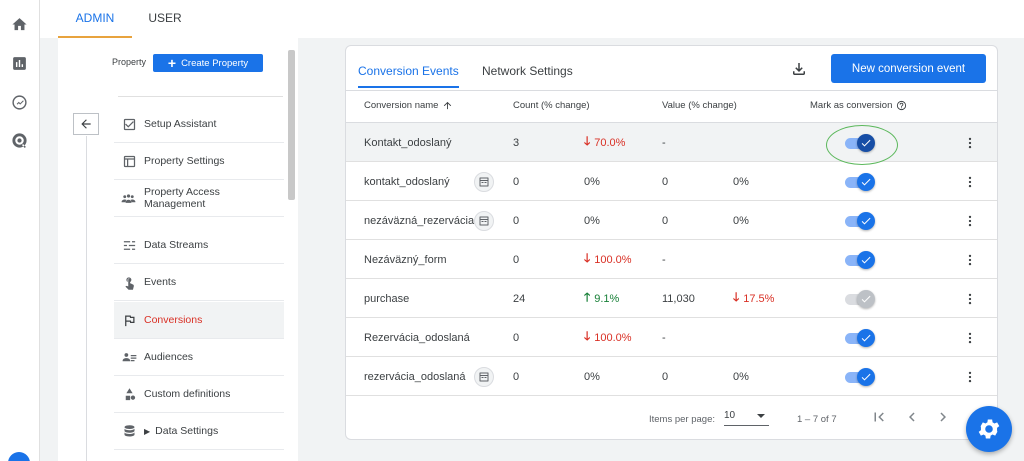  Describe the element at coordinates (912, 417) in the screenshot. I see `prev-page-icon` at that location.